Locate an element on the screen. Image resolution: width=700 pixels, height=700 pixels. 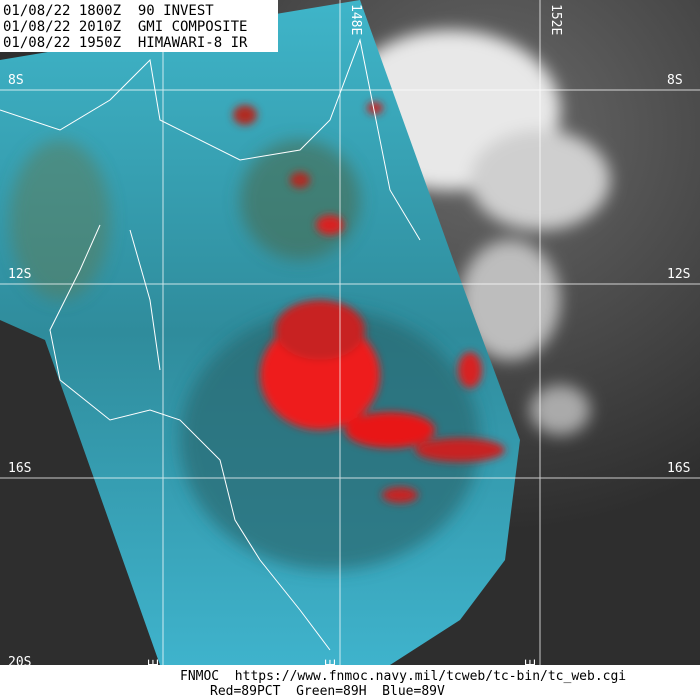
header-box is located at coordinates (139, 26).